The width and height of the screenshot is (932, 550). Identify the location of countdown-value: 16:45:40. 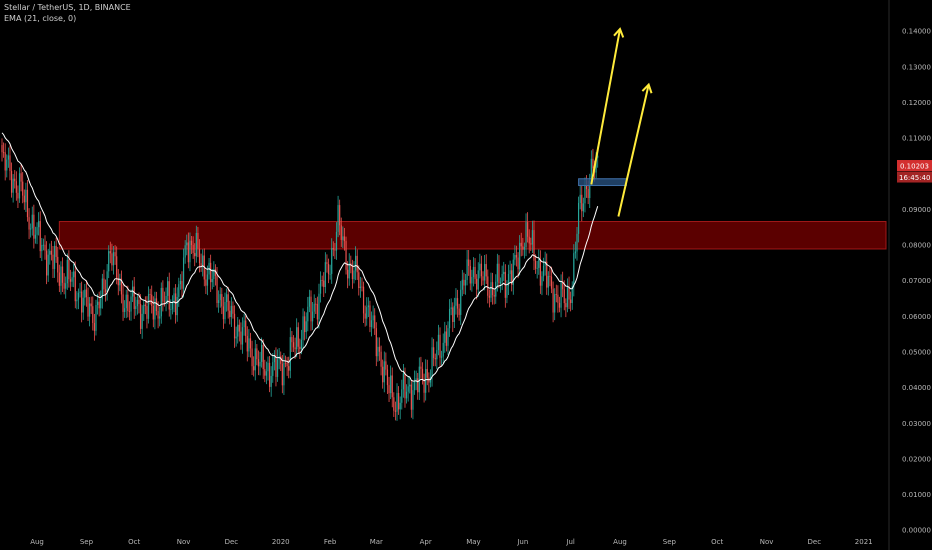
(914, 178).